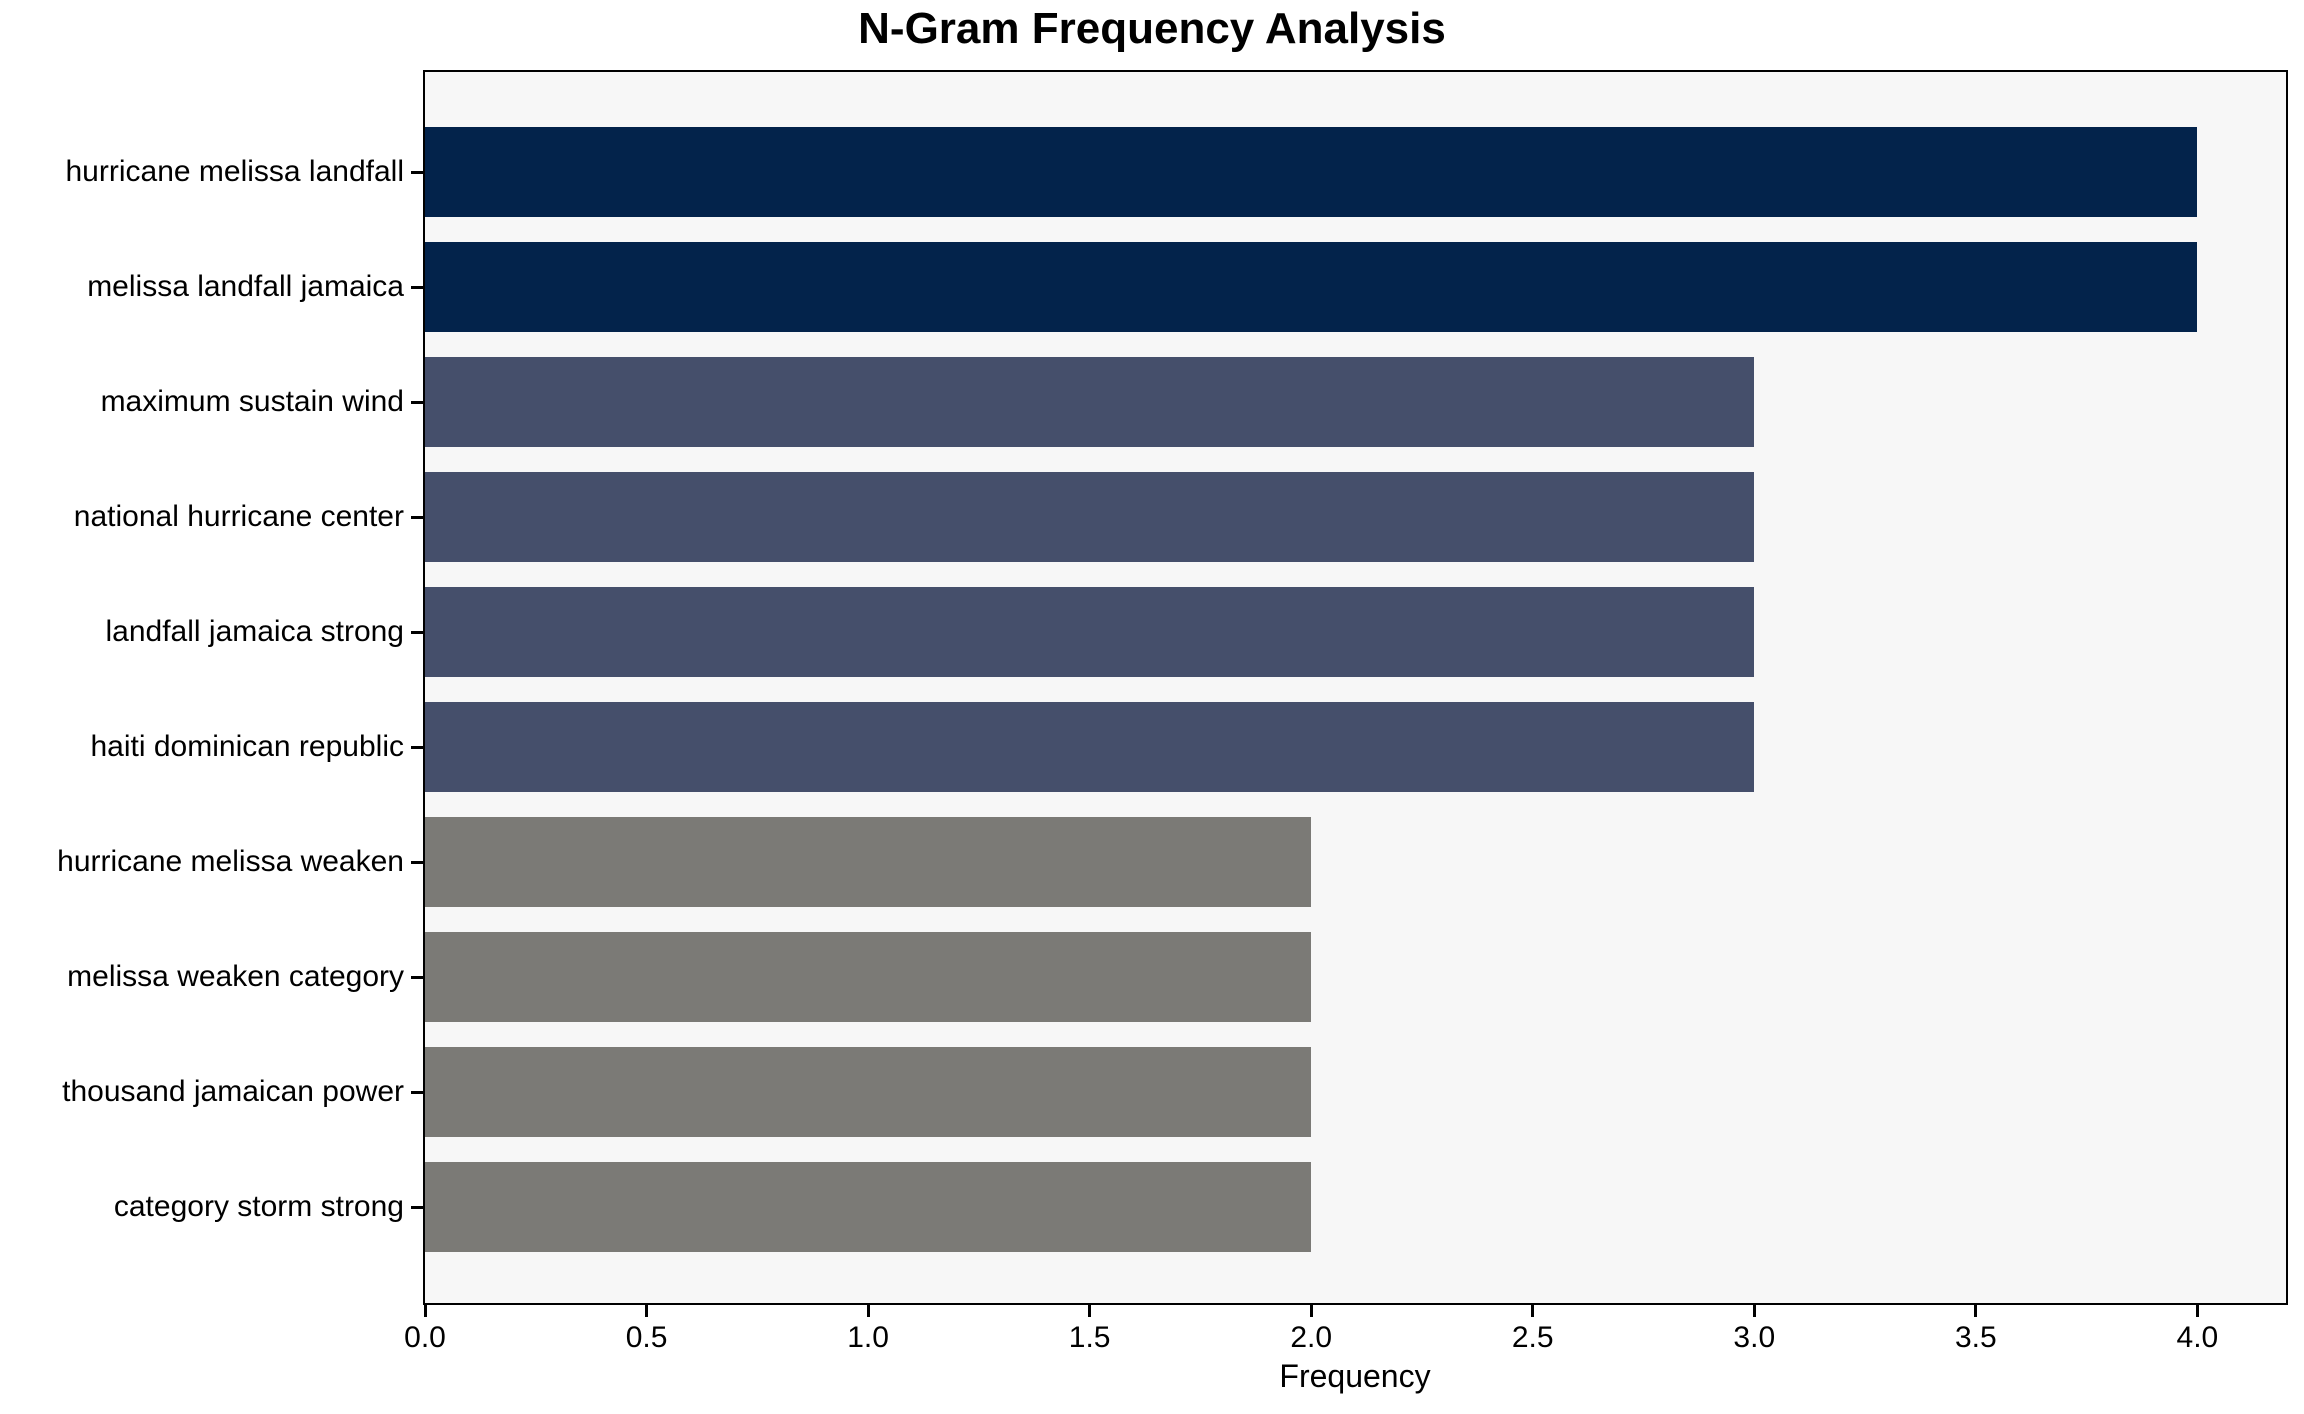 The height and width of the screenshot is (1414, 2304). What do you see at coordinates (1355, 1376) in the screenshot?
I see `x-axis-title: Frequency` at bounding box center [1355, 1376].